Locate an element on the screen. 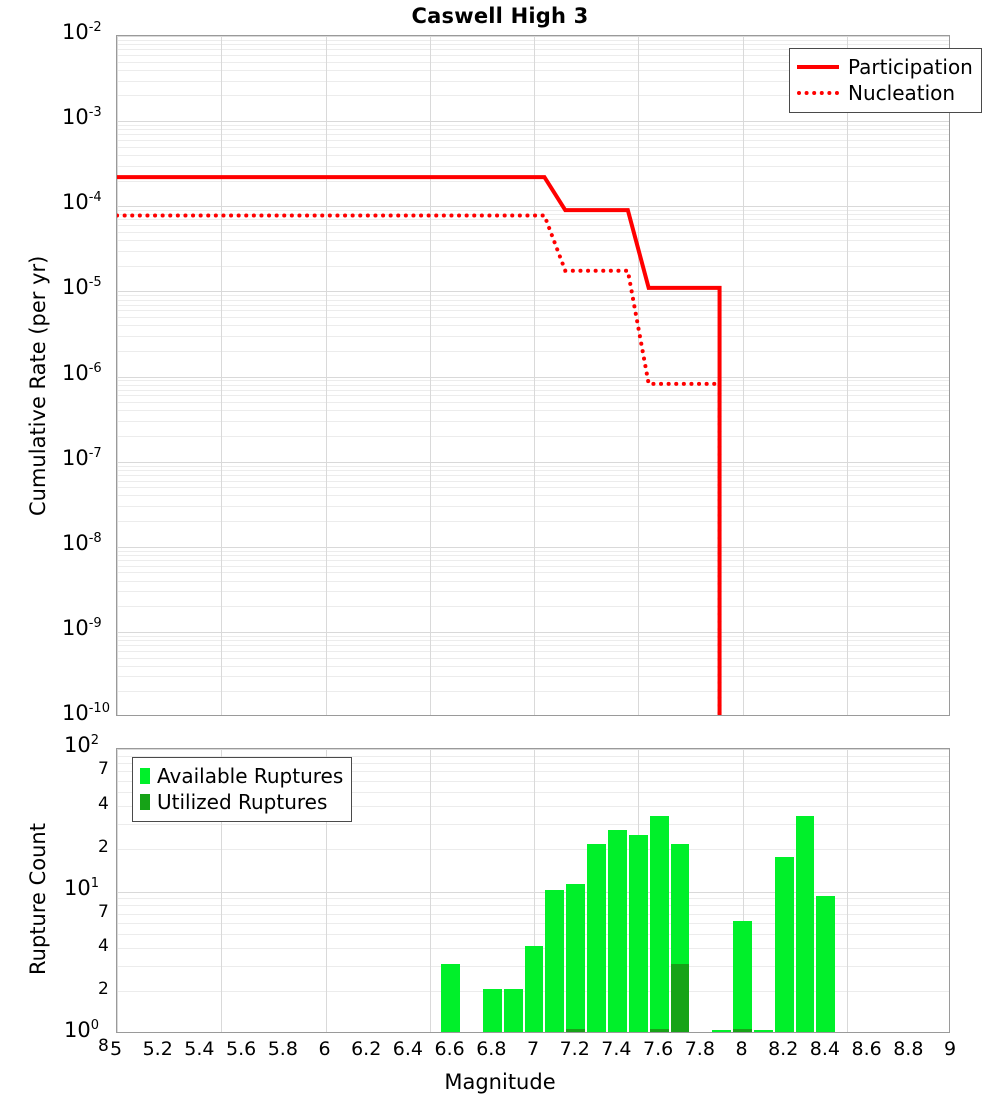 The height and width of the screenshot is (1100, 1000). y-tick--9: 10⁻⁹ is located at coordinates (82, 627).